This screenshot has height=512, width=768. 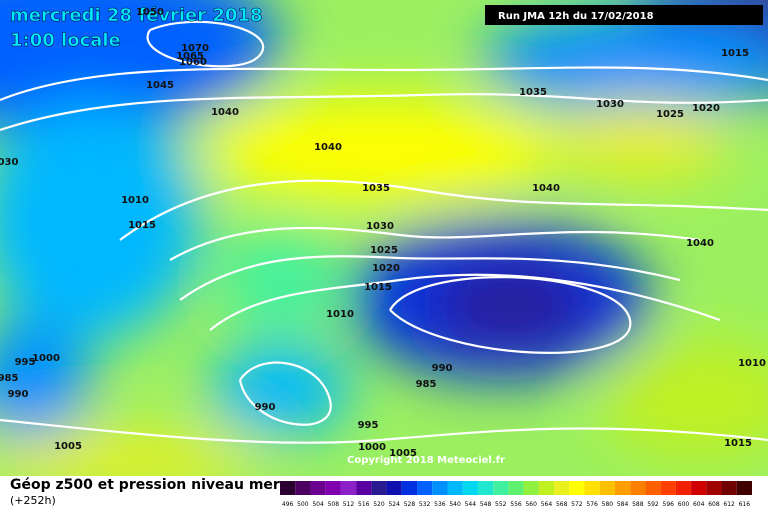 I want to click on scale-label: 536, so click(x=440, y=504).